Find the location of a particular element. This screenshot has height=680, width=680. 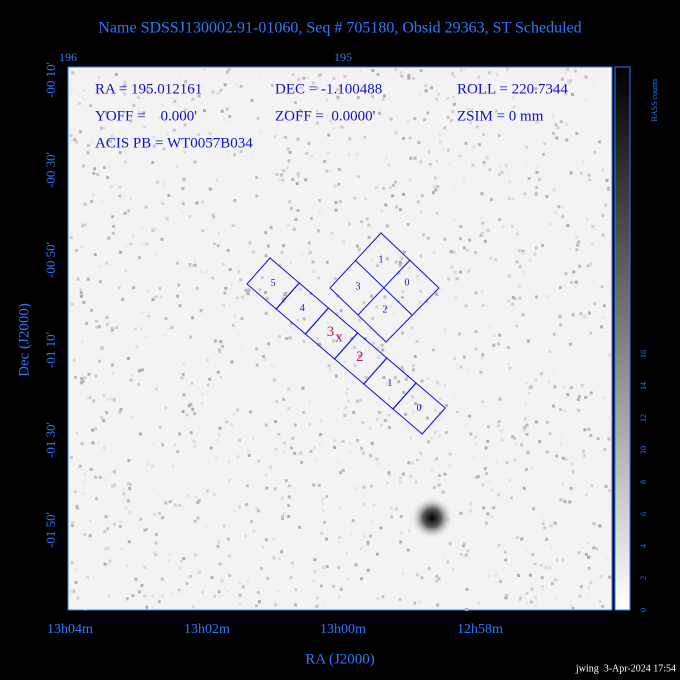

info-ra: RA = 195.012161 is located at coordinates (148, 89).